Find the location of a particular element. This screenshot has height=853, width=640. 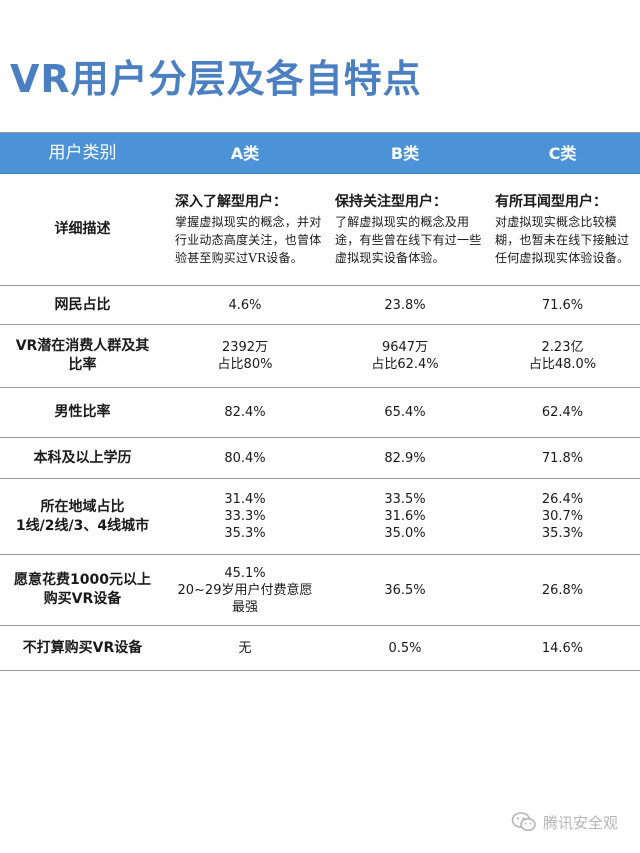

value-a: 80.4% is located at coordinates (245, 458).